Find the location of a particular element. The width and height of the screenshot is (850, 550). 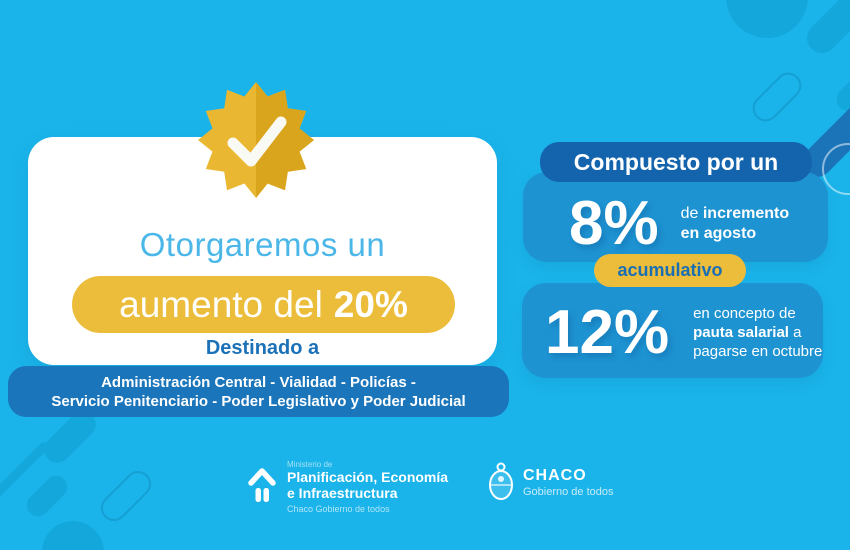

october-desc-normal: a is located at coordinates (797, 332).